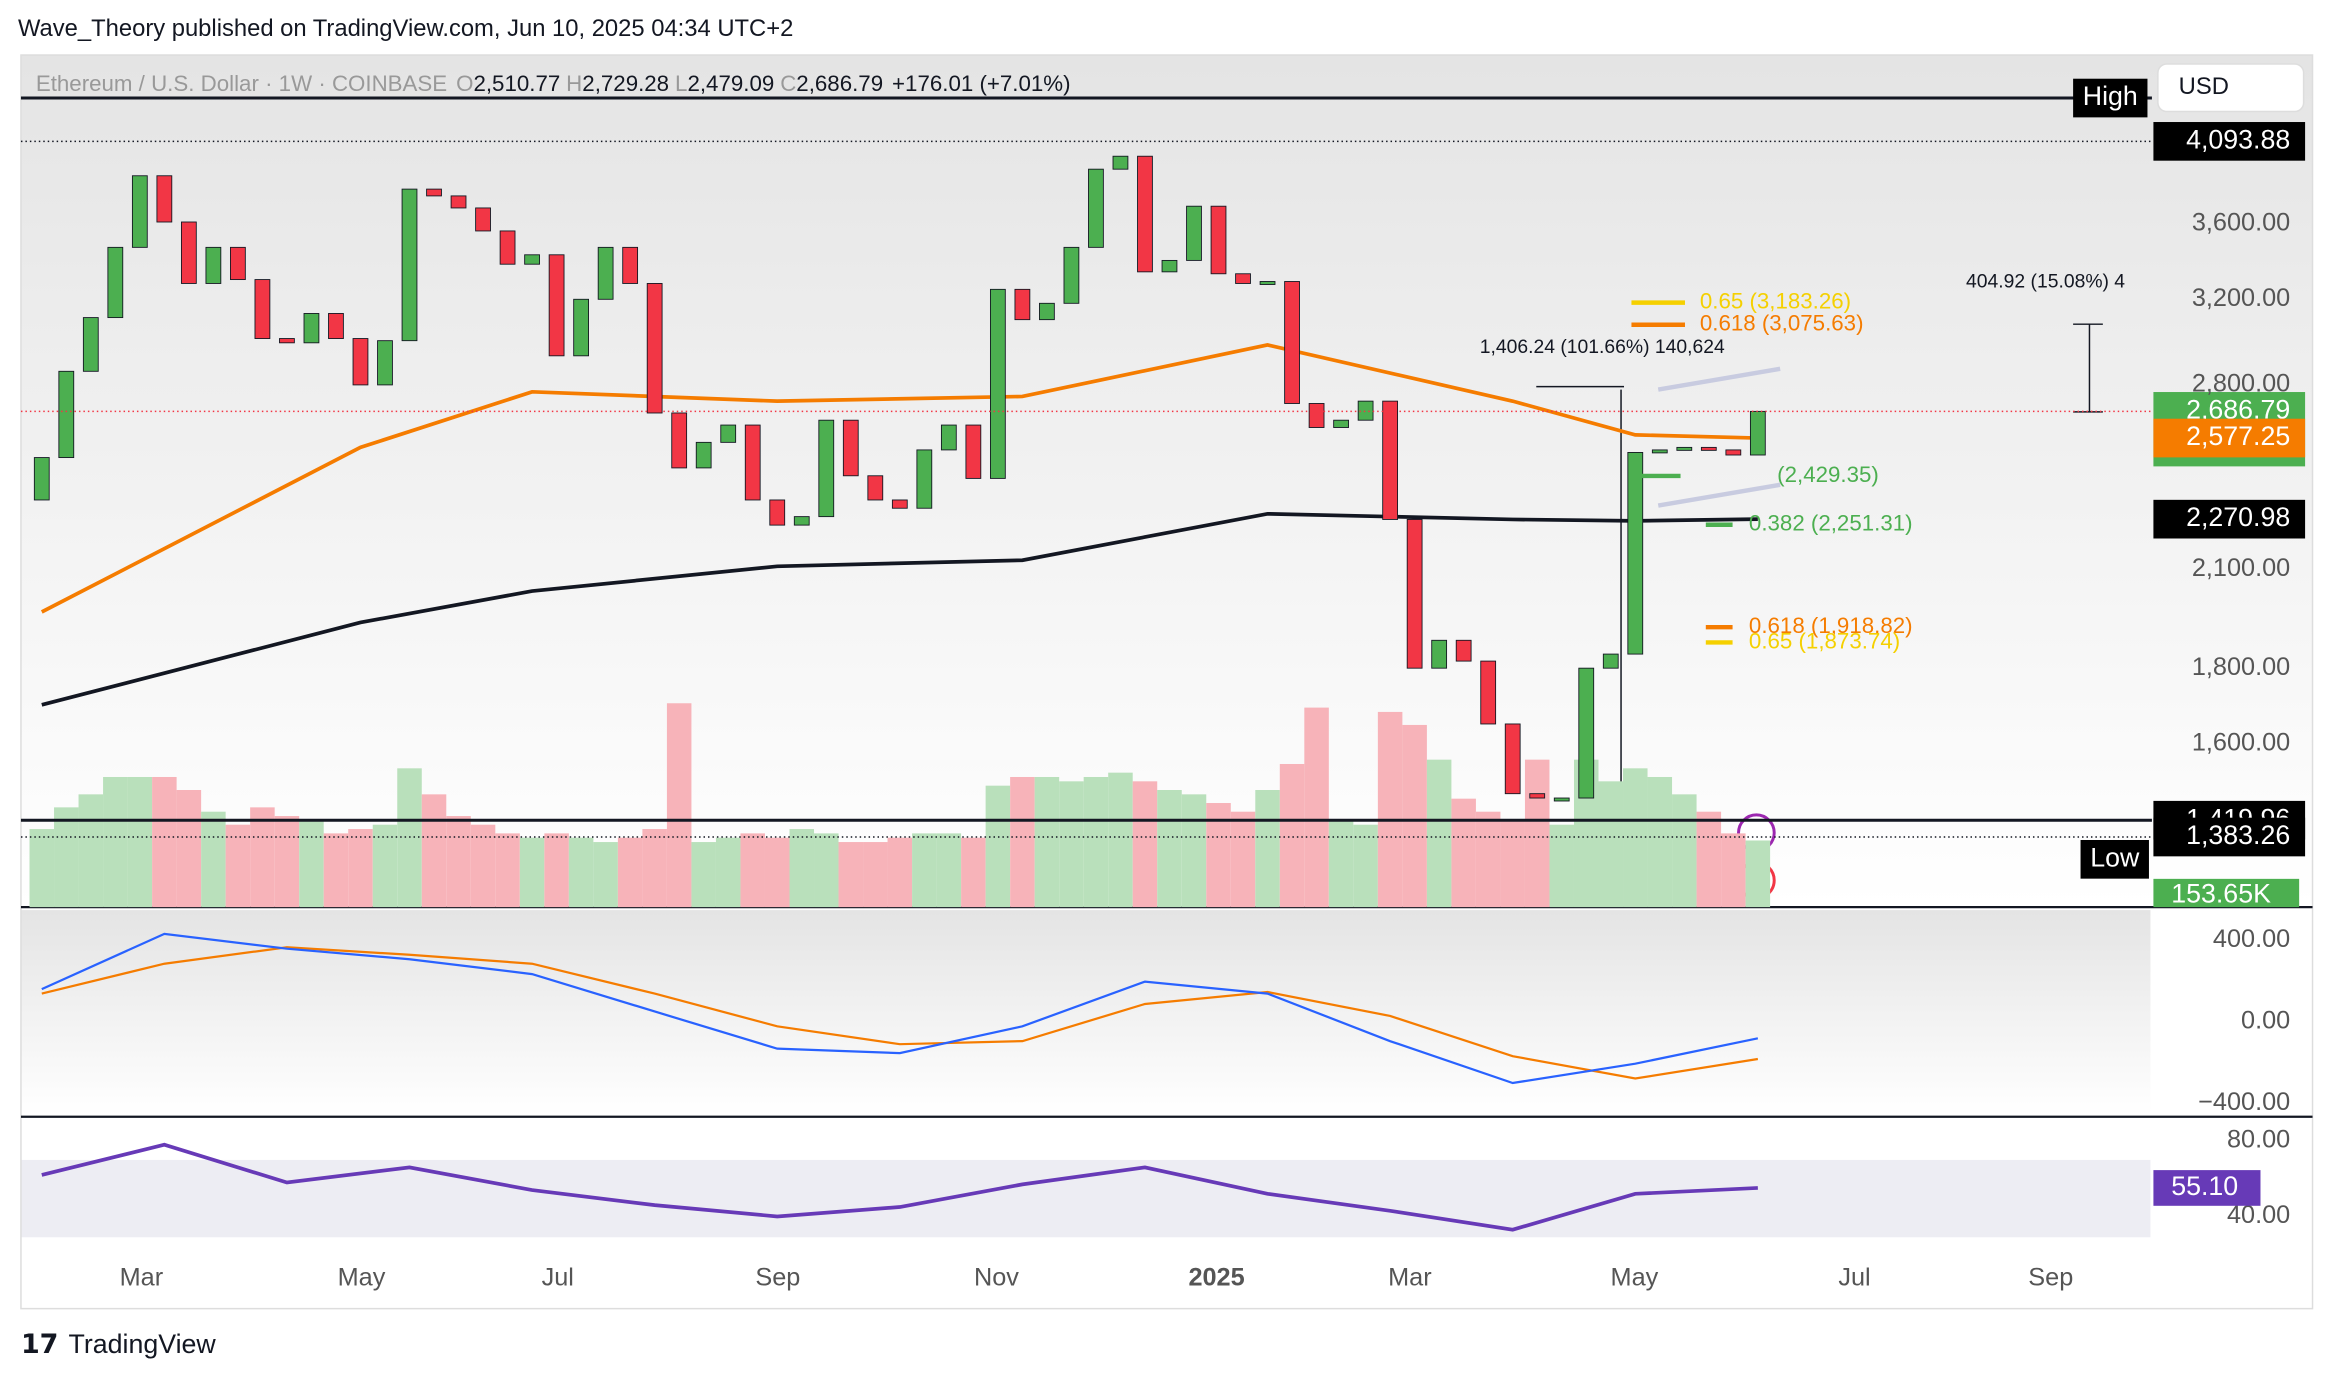 The width and height of the screenshot is (2332, 1380). Describe the element at coordinates (2050, 1278) in the screenshot. I see `x-tick-label: Sep` at that location.